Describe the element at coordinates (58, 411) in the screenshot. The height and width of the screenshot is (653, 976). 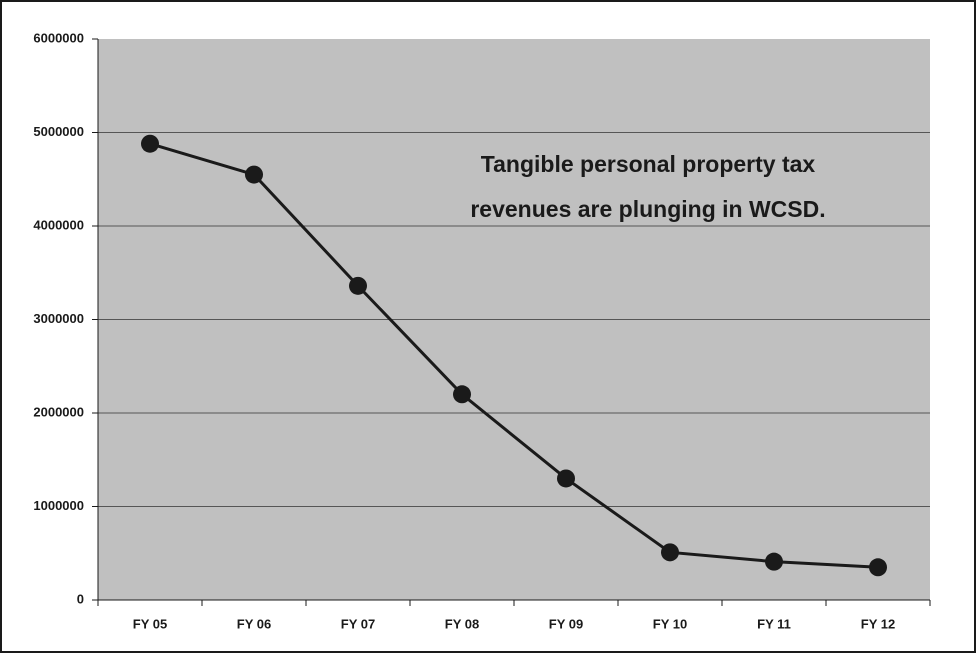
I see `y-tick-label: 2000000` at that location.